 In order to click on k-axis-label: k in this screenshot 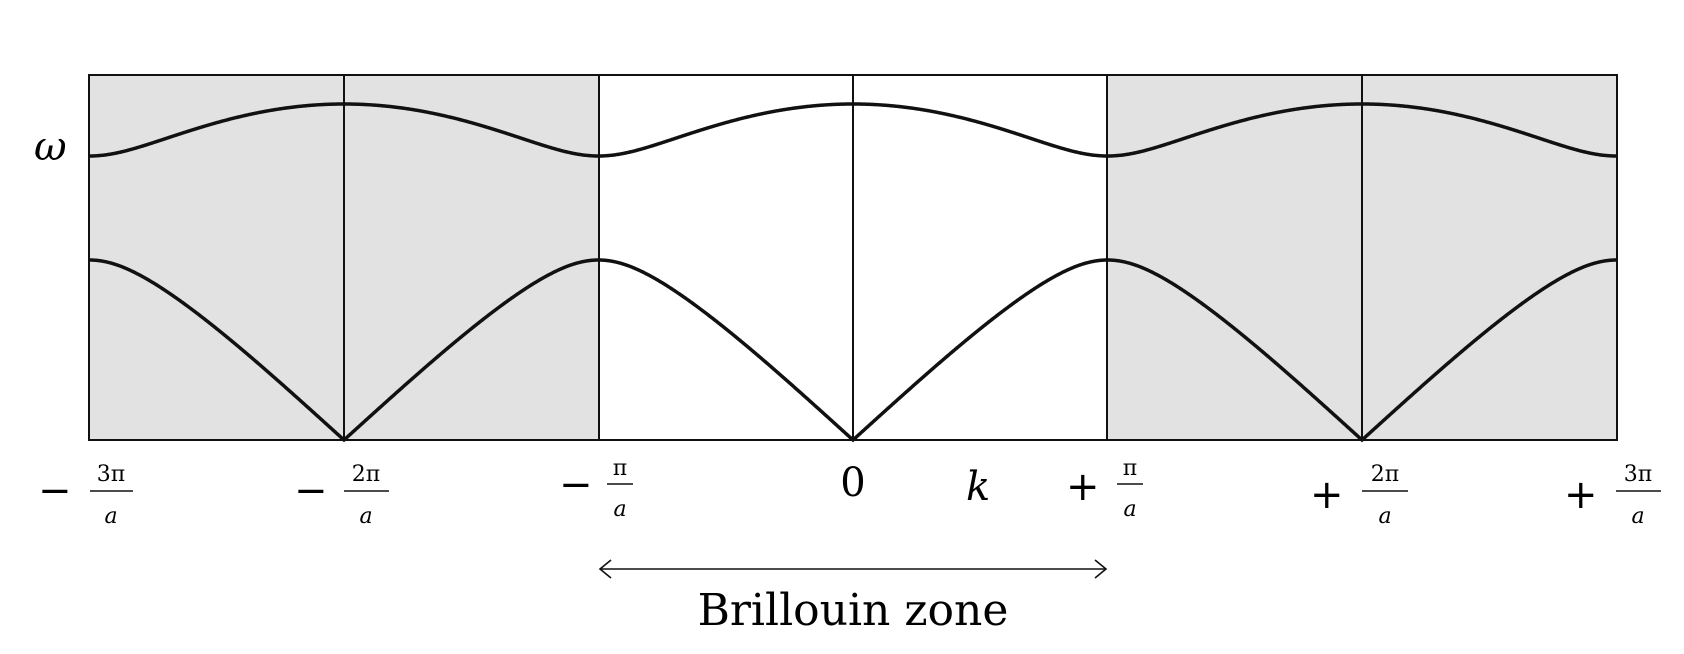, I will do `click(978, 487)`.